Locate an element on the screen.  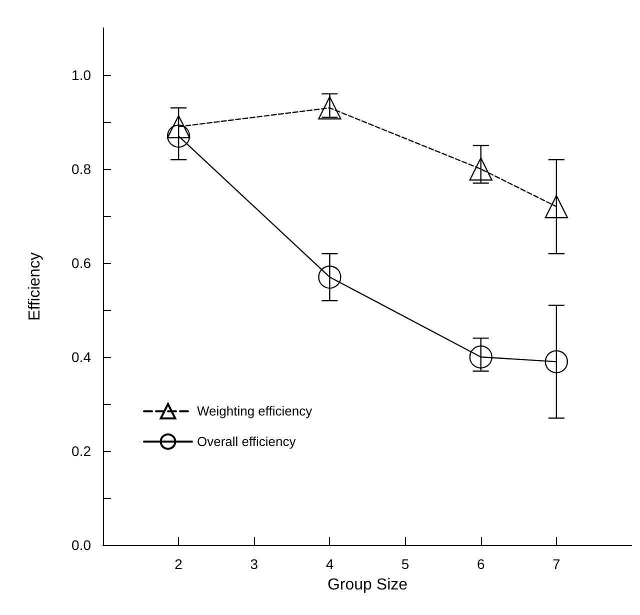
y-tick-label: 0.2 is located at coordinates (82, 451).